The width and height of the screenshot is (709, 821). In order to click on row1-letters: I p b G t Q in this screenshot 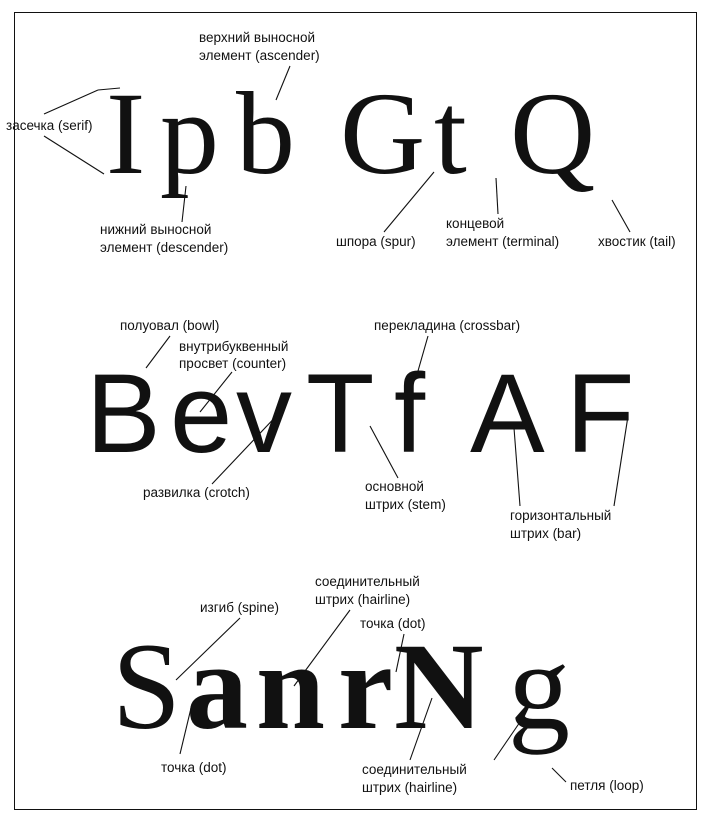, I will do `click(350, 133)`.